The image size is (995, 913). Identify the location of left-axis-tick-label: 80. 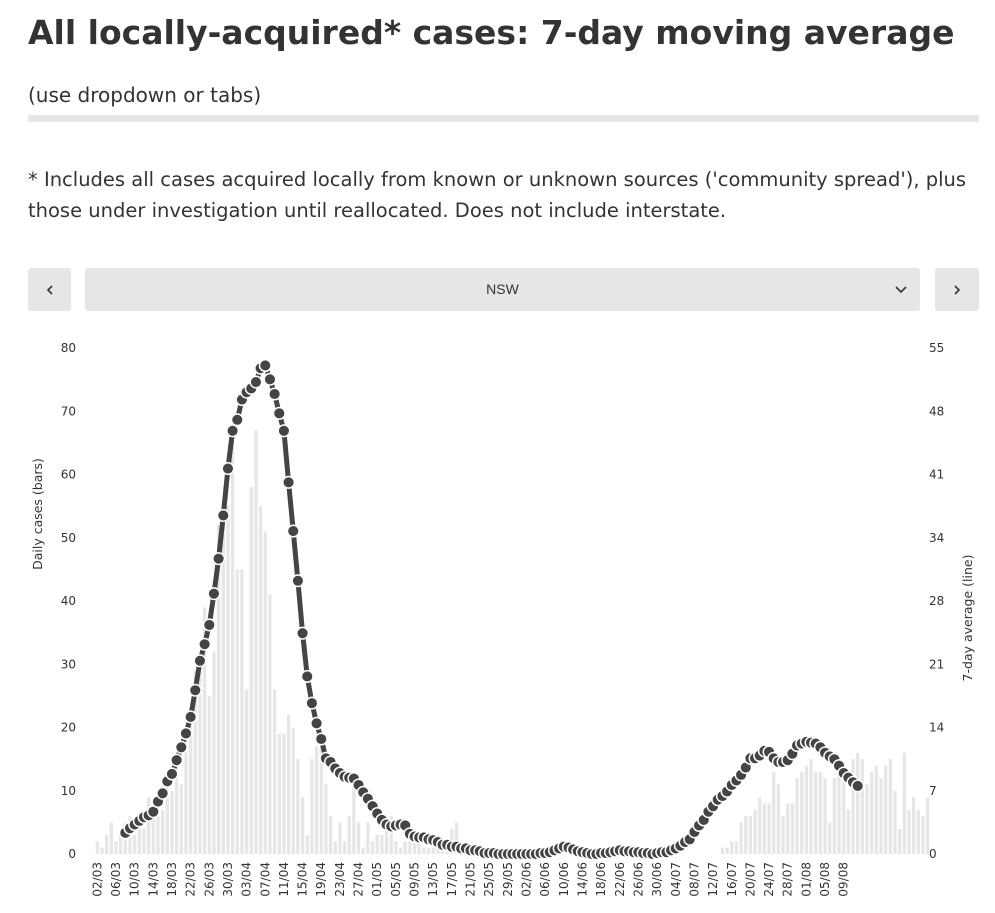
(68, 348).